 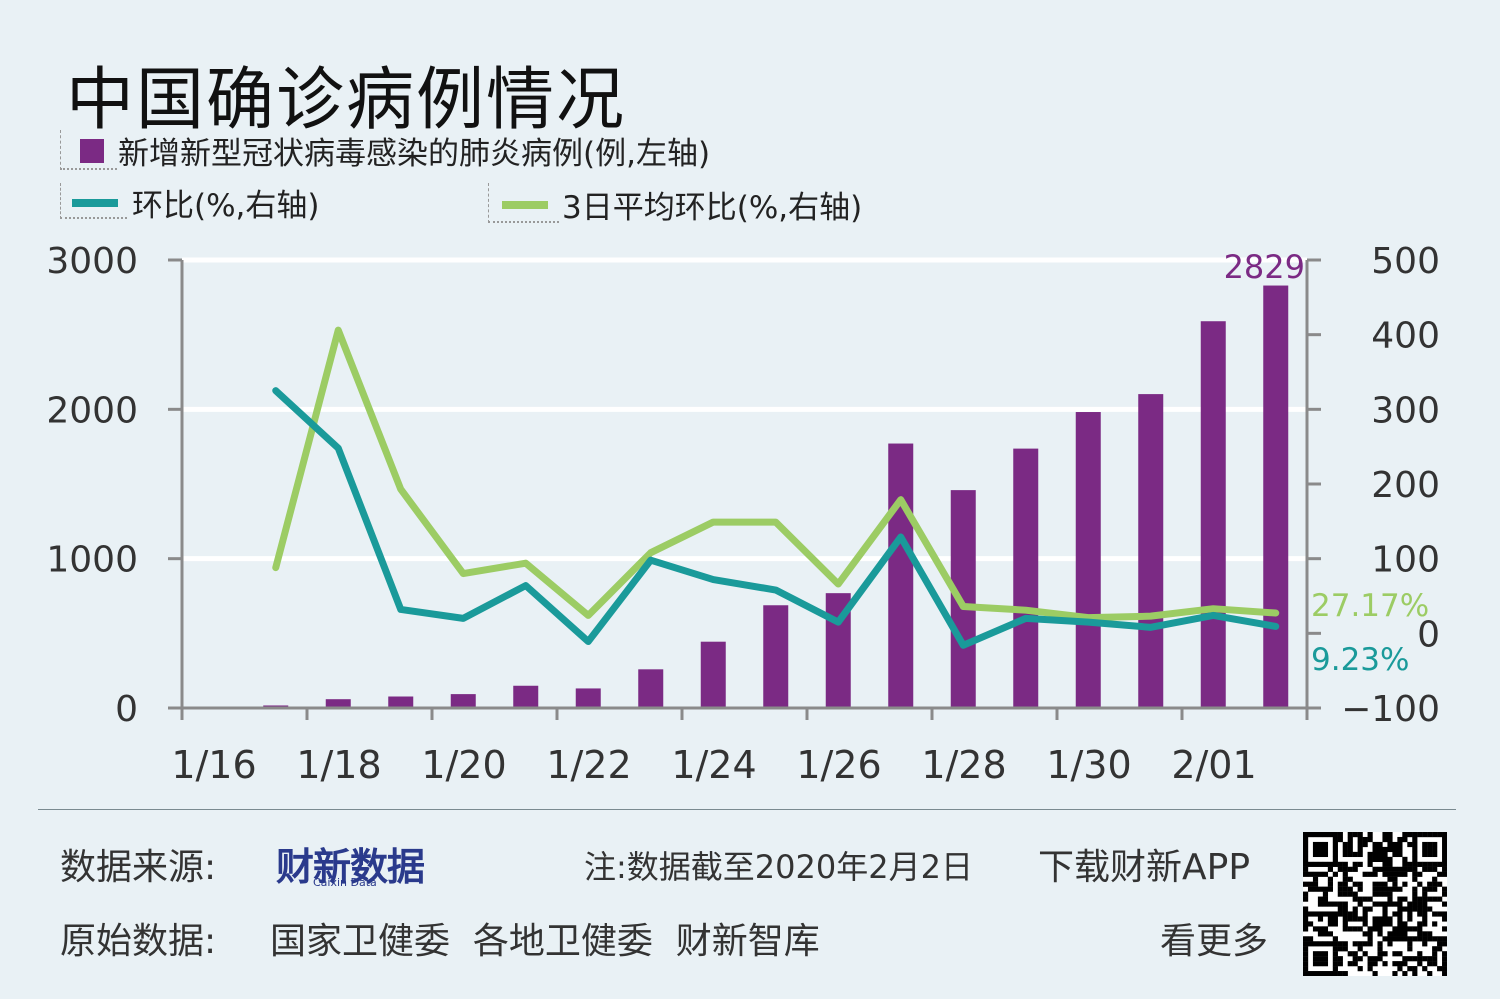 What do you see at coordinates (346, 100) in the screenshot?
I see `chart-title: 中国确诊病例情况` at bounding box center [346, 100].